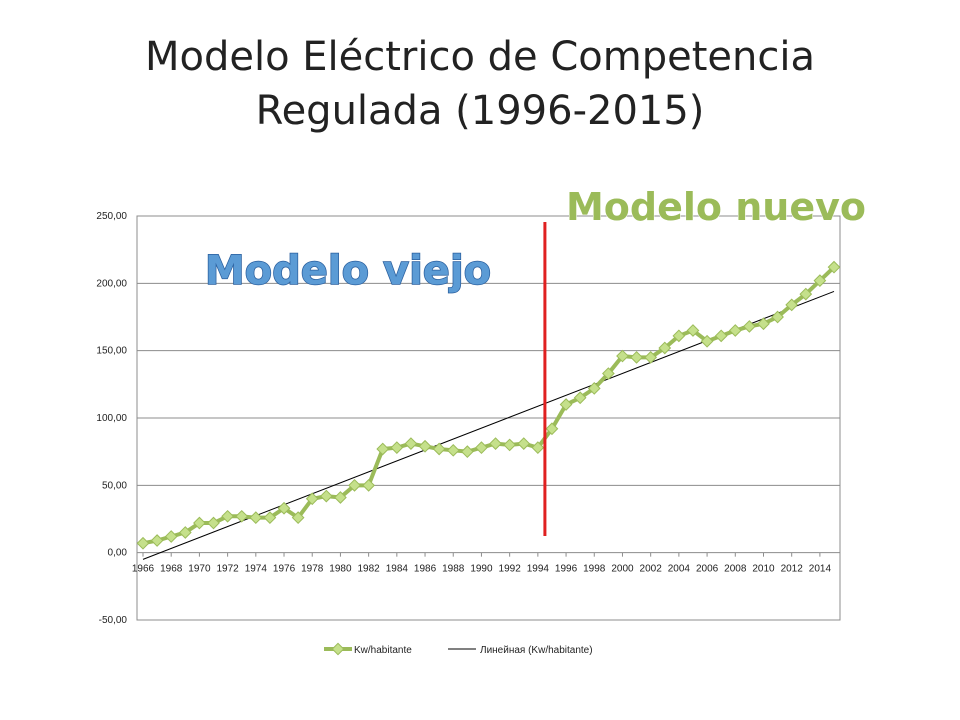 This screenshot has width=960, height=720. What do you see at coordinates (114, 485) in the screenshot?
I see `y-tick-label: 50,00` at bounding box center [114, 485].